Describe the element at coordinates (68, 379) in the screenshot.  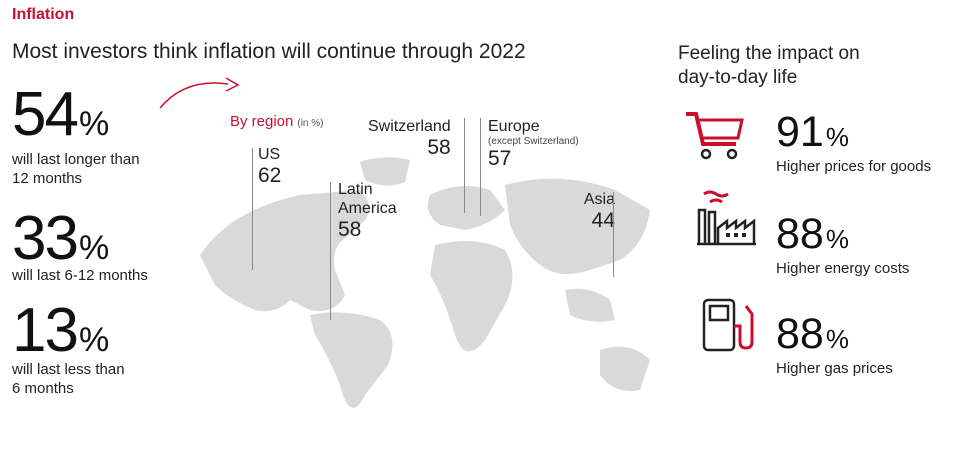
I see `stat-text-13: will last less than 6 months` at that location.